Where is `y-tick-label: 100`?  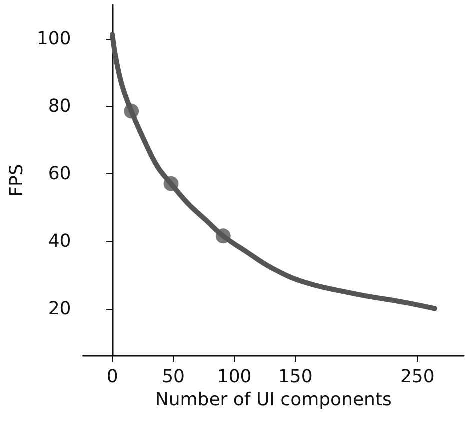 y-tick-label: 100 is located at coordinates (54, 39).